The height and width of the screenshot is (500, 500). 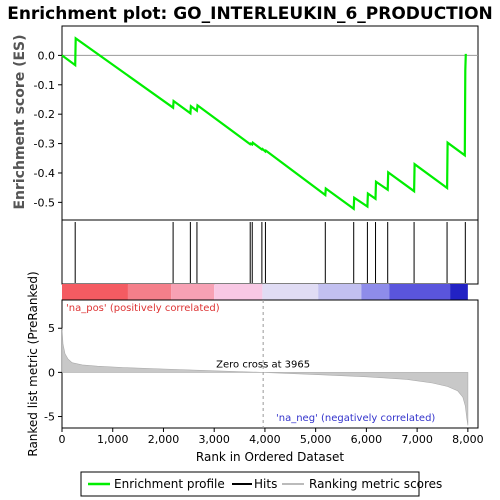 I want to click on positive-correlation-label: 'na_pos' (positively correlated), so click(x=143, y=308).